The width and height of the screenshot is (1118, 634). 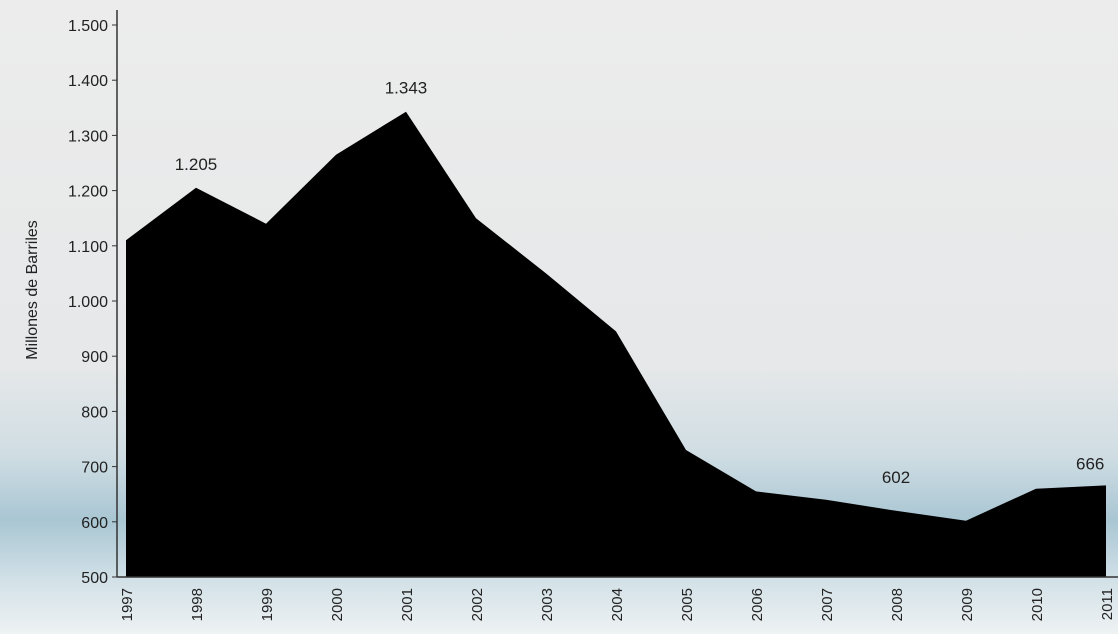 What do you see at coordinates (757, 604) in the screenshot?
I see `x-tick-label: 2006` at bounding box center [757, 604].